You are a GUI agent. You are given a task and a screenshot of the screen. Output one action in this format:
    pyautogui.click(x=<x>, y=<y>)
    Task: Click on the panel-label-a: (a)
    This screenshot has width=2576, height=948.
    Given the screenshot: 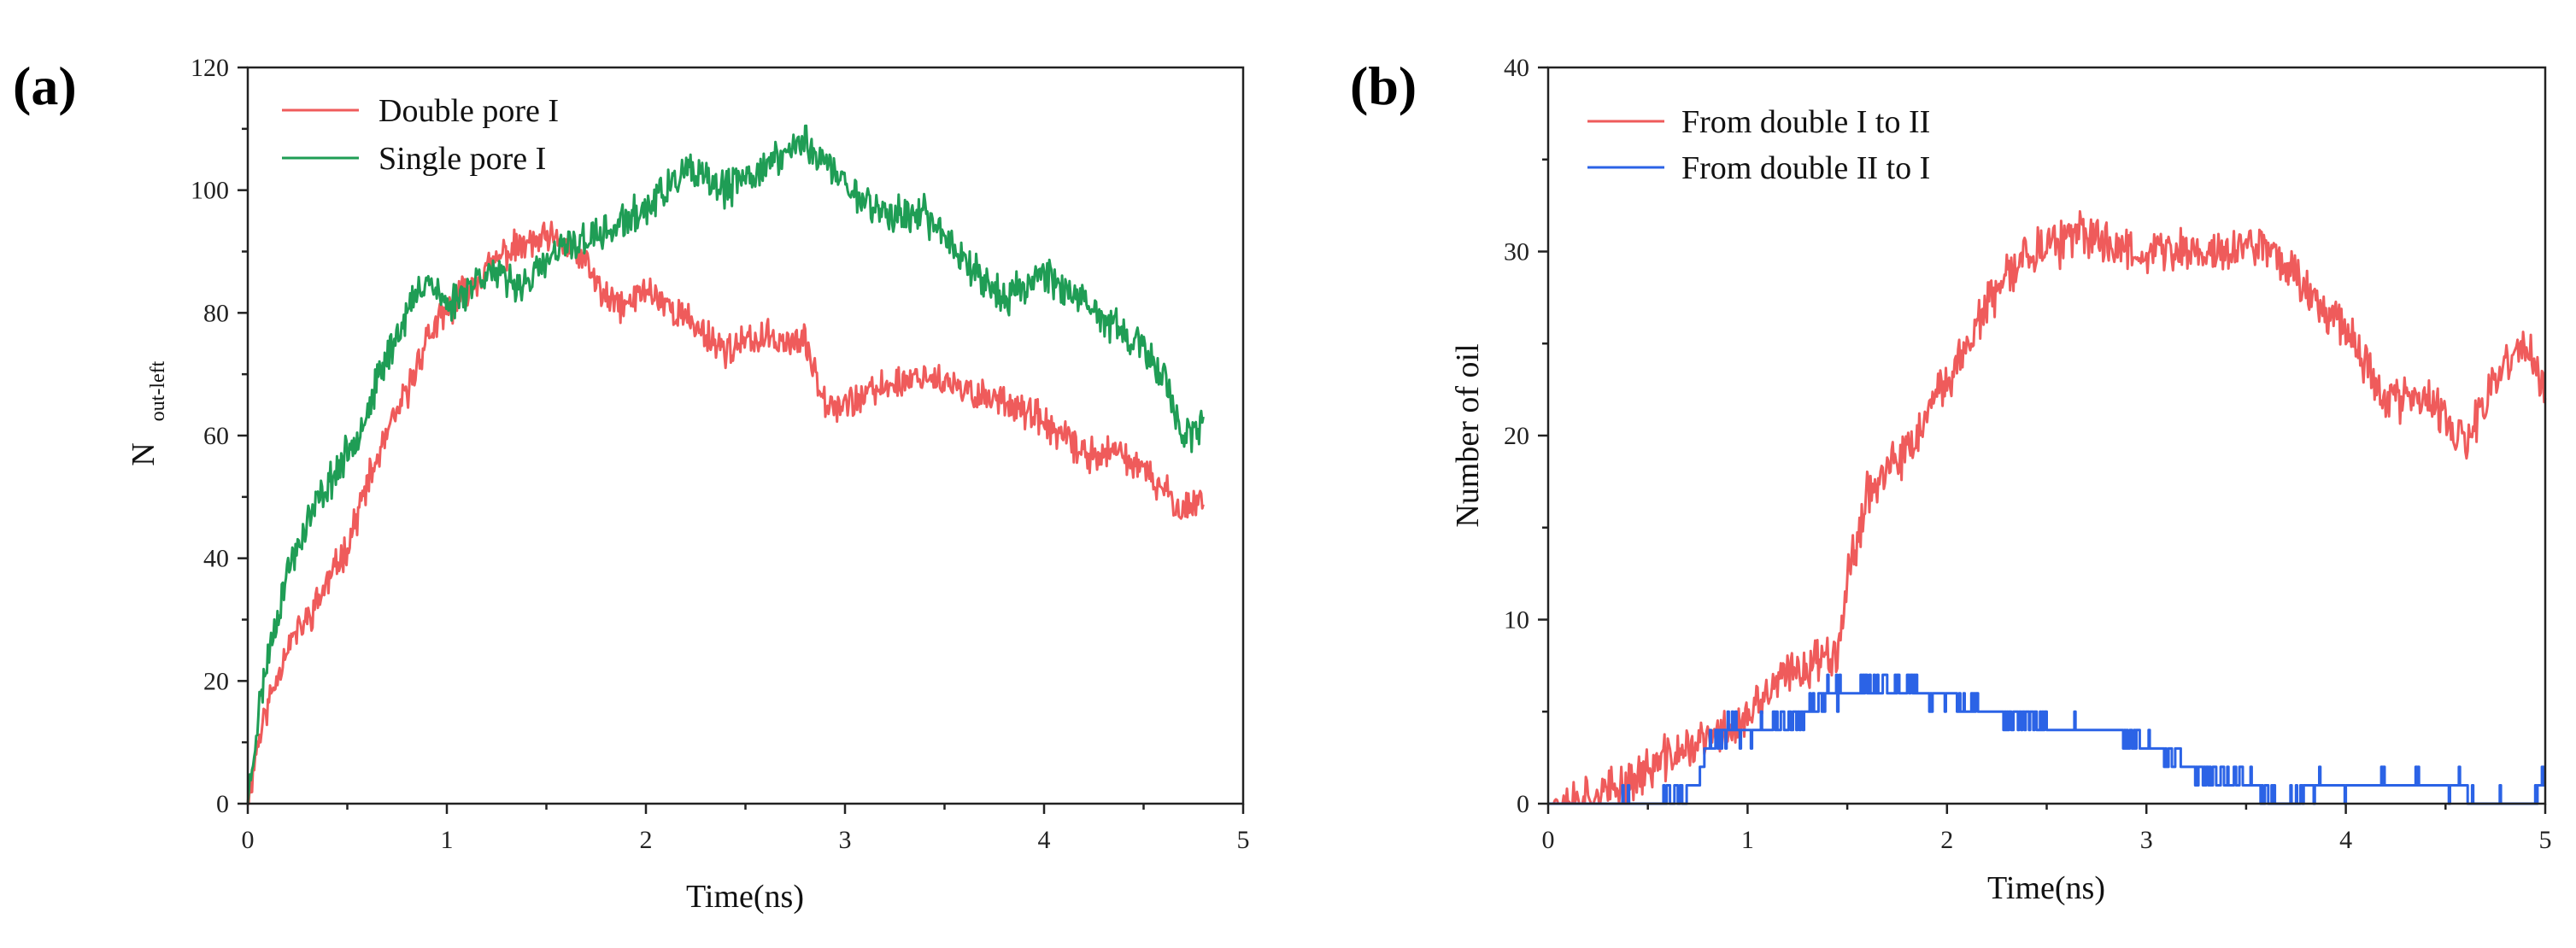 What is the action you would take?
    pyautogui.click(x=45, y=86)
    